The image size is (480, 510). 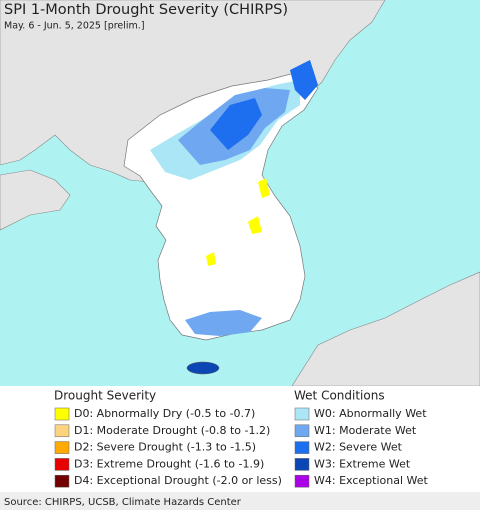 I want to click on legend-label: D4: Exceptional Drought (-2.0 or less), so click(x=178, y=480).